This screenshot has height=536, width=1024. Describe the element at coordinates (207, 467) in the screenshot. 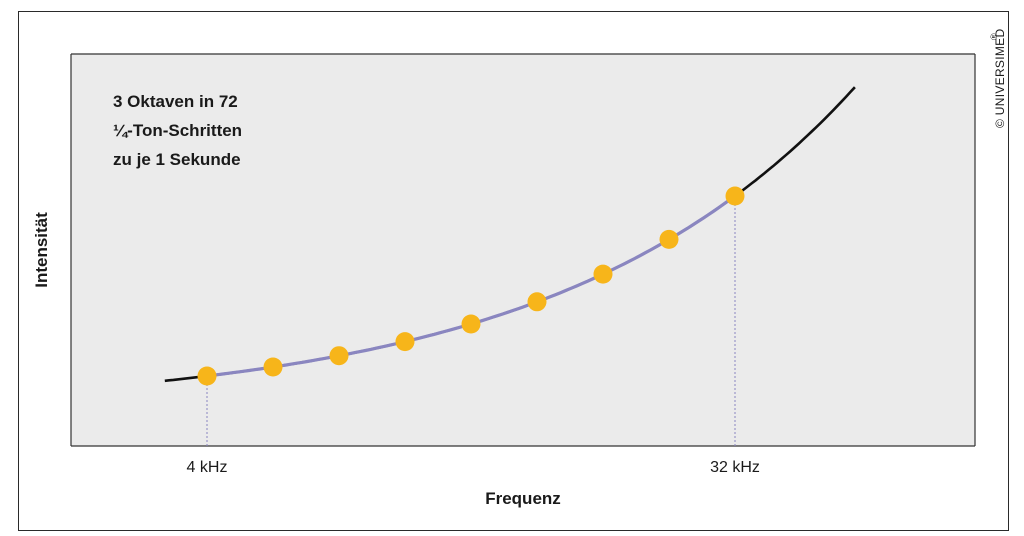

I see `x-tick-label-4khz: 4 kHz` at that location.